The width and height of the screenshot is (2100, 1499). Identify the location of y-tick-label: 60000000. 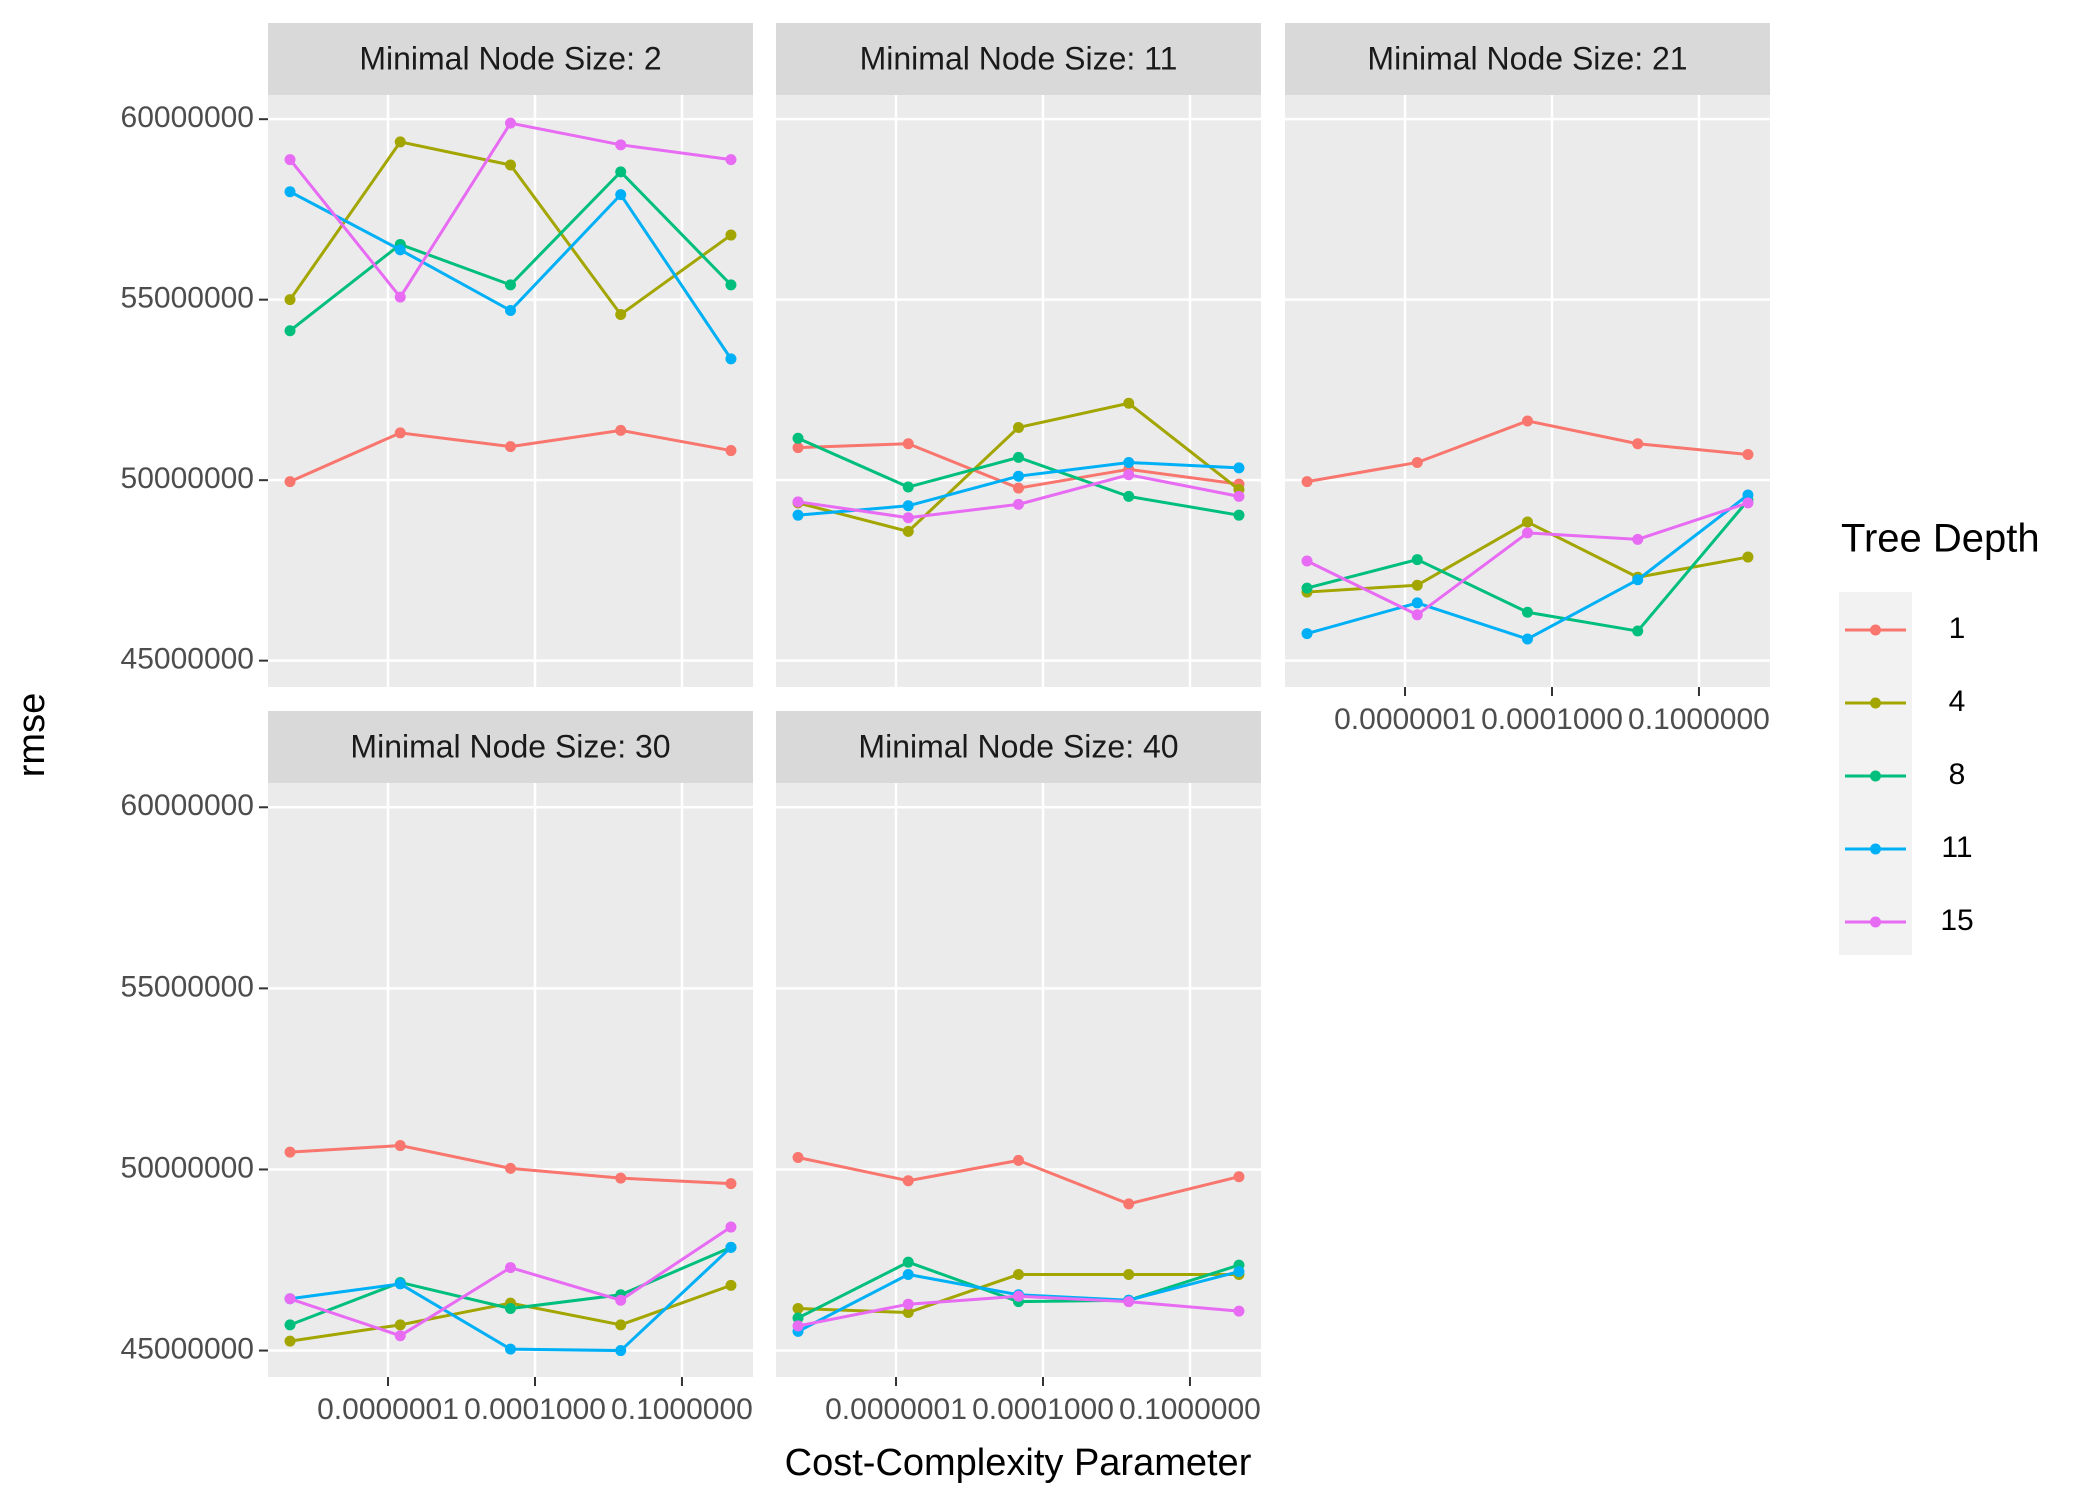
(187, 805).